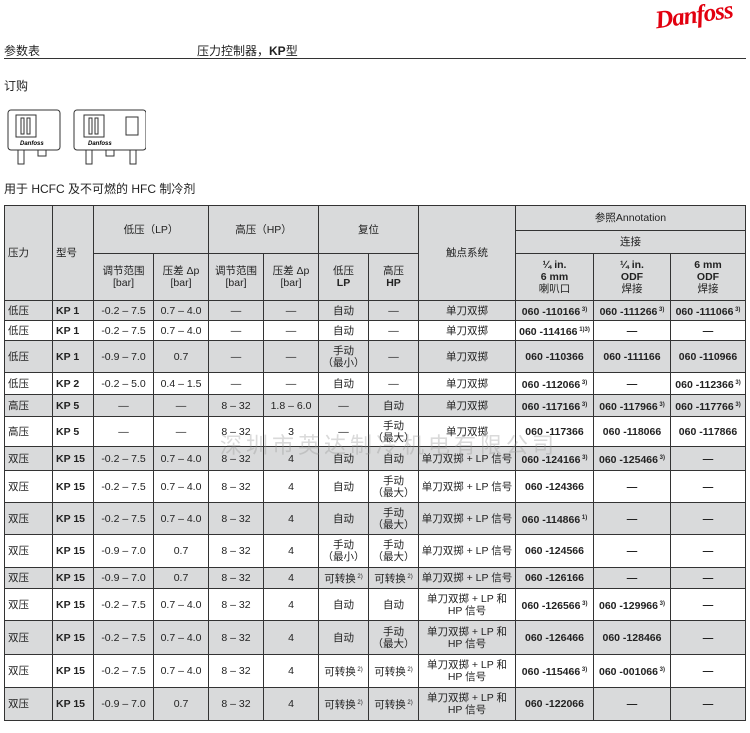 The image size is (750, 733). What do you see at coordinates (263, 229) in the screenshot?
I see `col-hp: 高压（HP）` at bounding box center [263, 229].